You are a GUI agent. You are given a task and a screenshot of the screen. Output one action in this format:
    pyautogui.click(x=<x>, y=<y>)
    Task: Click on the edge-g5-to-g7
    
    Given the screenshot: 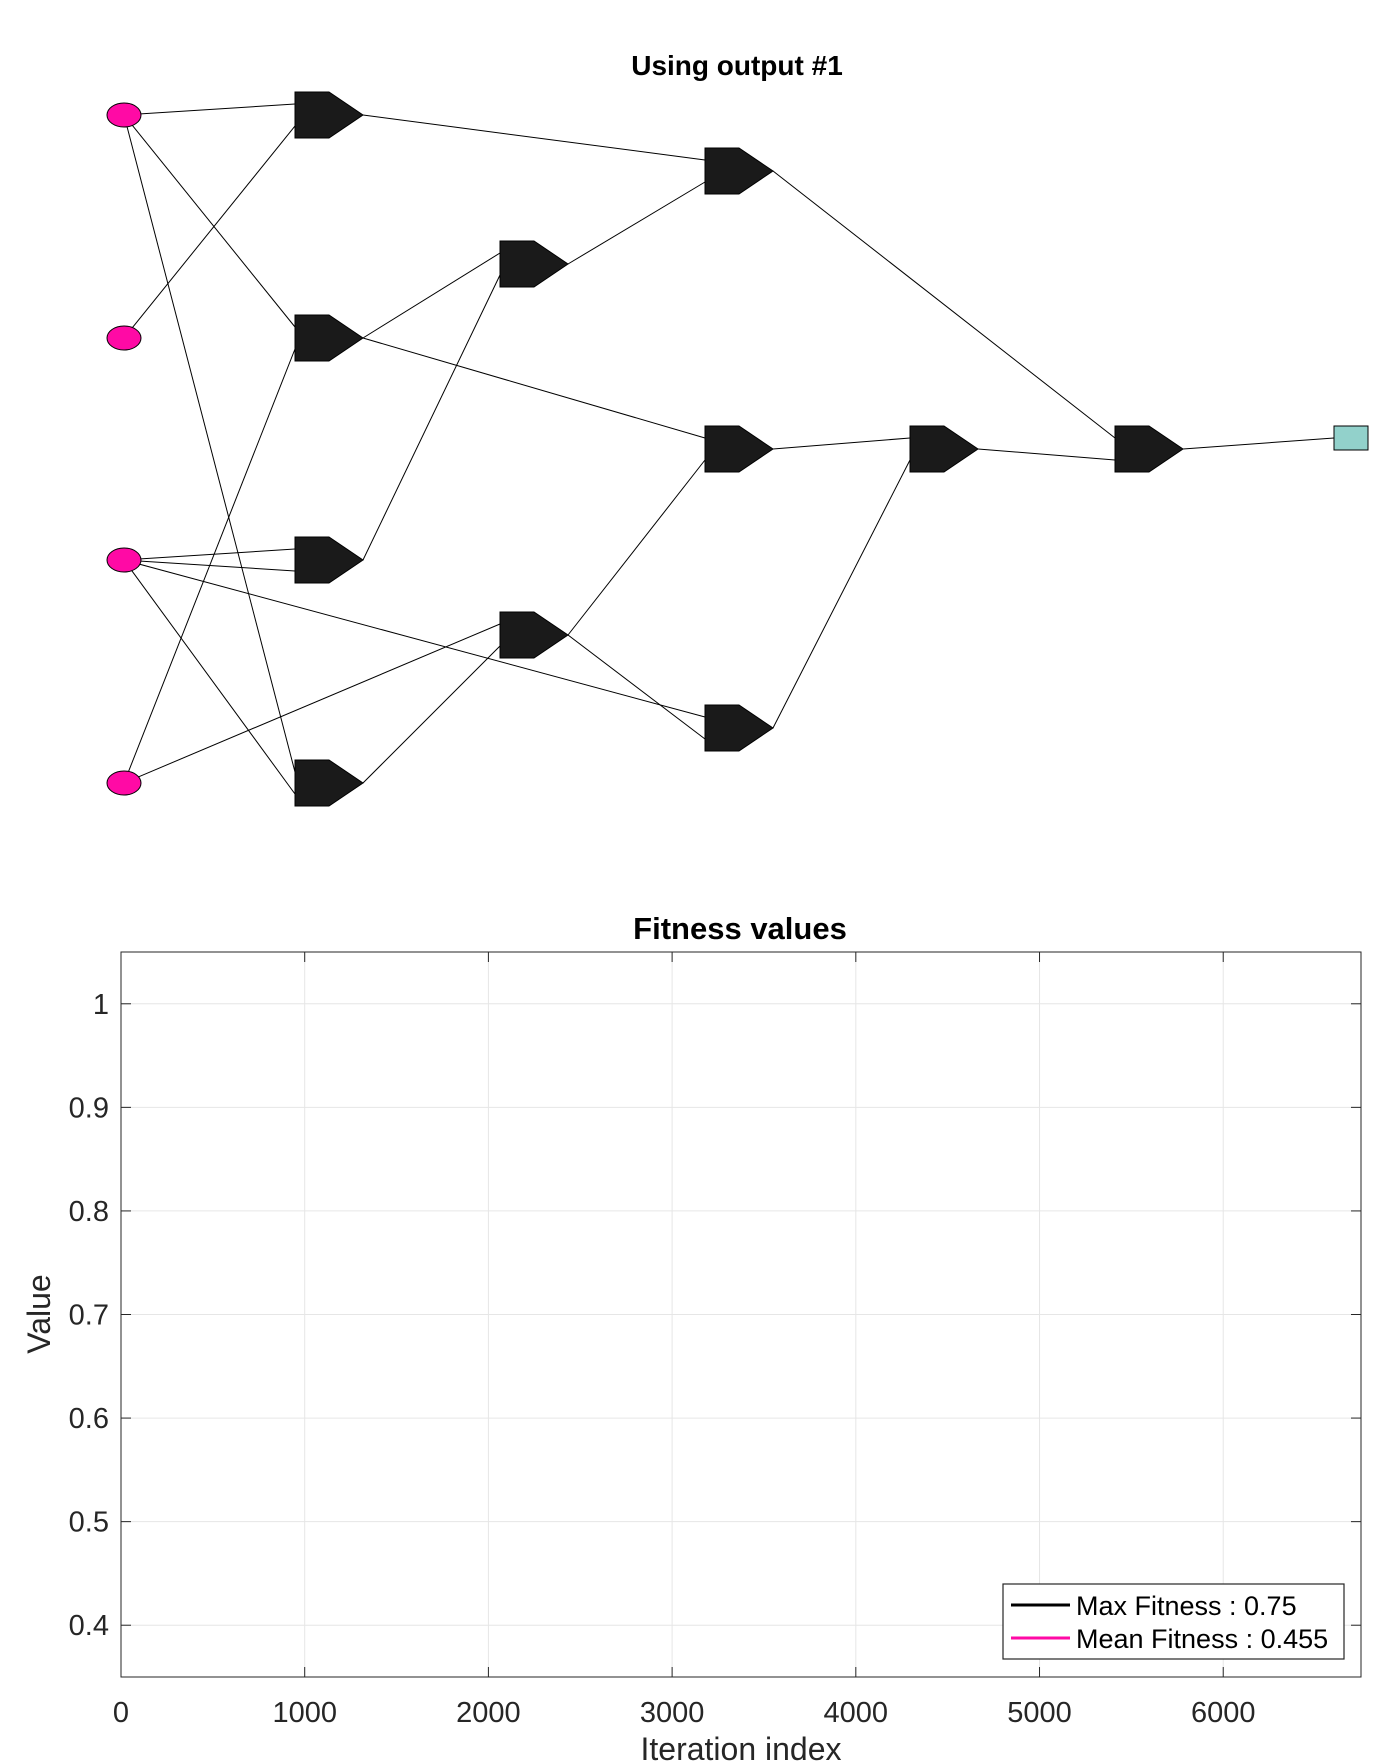 What is the action you would take?
    pyautogui.click(x=636, y=223)
    